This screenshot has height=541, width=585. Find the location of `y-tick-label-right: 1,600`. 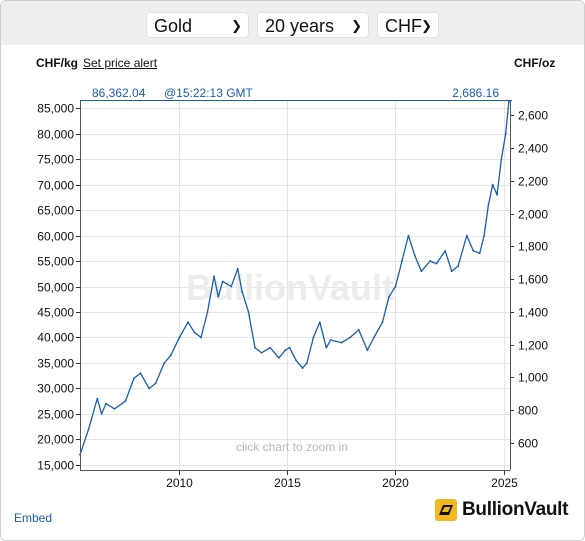

y-tick-label-right: 1,600 is located at coordinates (533, 280).